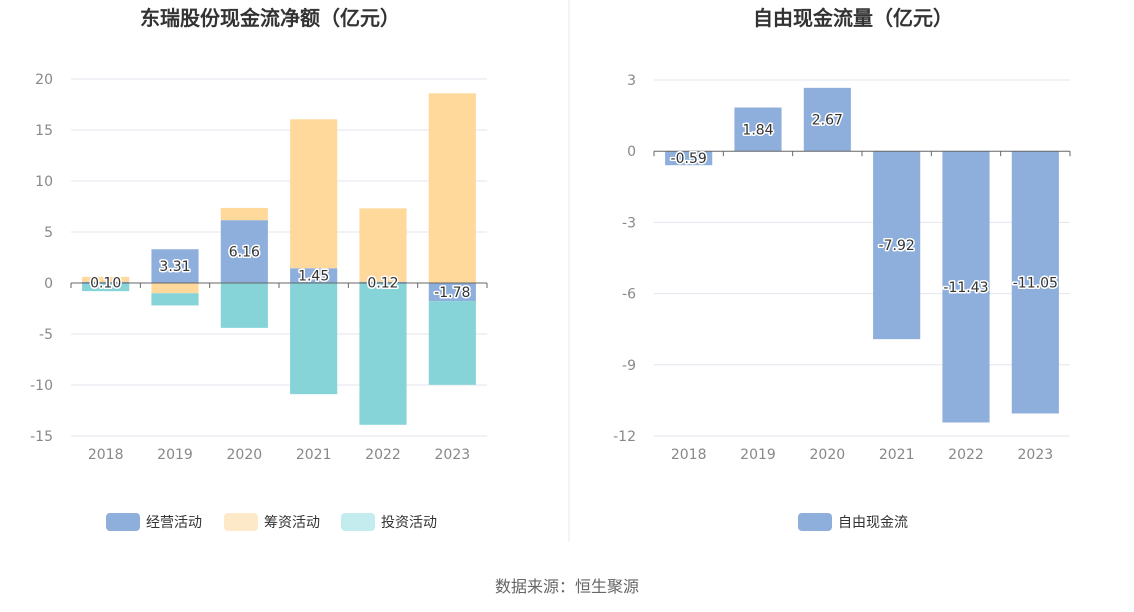 This screenshot has height=612, width=1134. Describe the element at coordinates (44, 131) in the screenshot. I see `y-tick-label: 15` at that location.